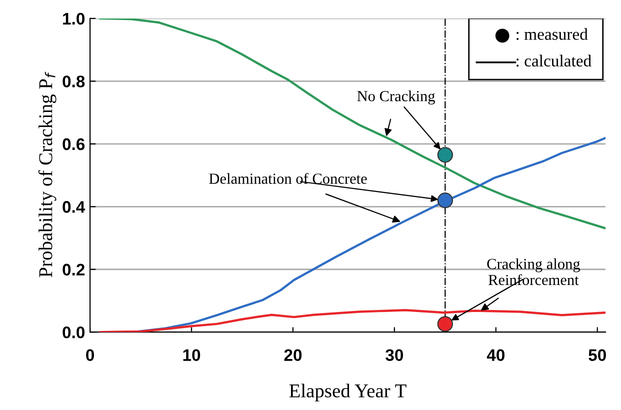 The height and width of the screenshot is (410, 621). What do you see at coordinates (396, 97) in the screenshot?
I see `annotation: No Cracking` at bounding box center [396, 97].